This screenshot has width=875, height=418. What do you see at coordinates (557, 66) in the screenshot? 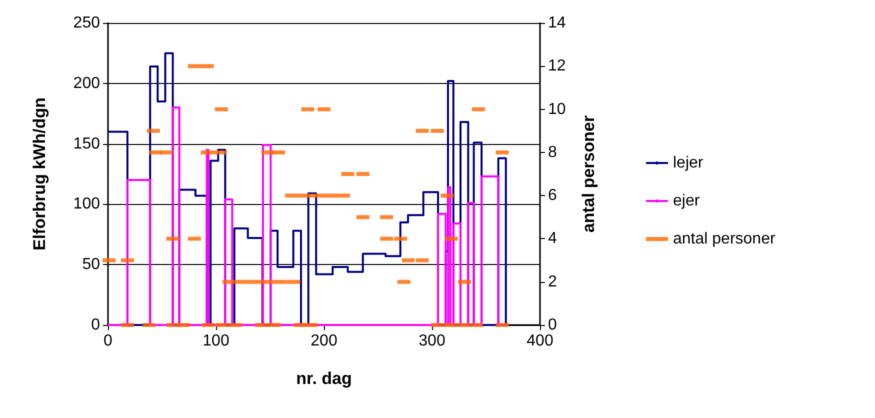
I see `y2-tick-label: 12` at bounding box center [557, 66].